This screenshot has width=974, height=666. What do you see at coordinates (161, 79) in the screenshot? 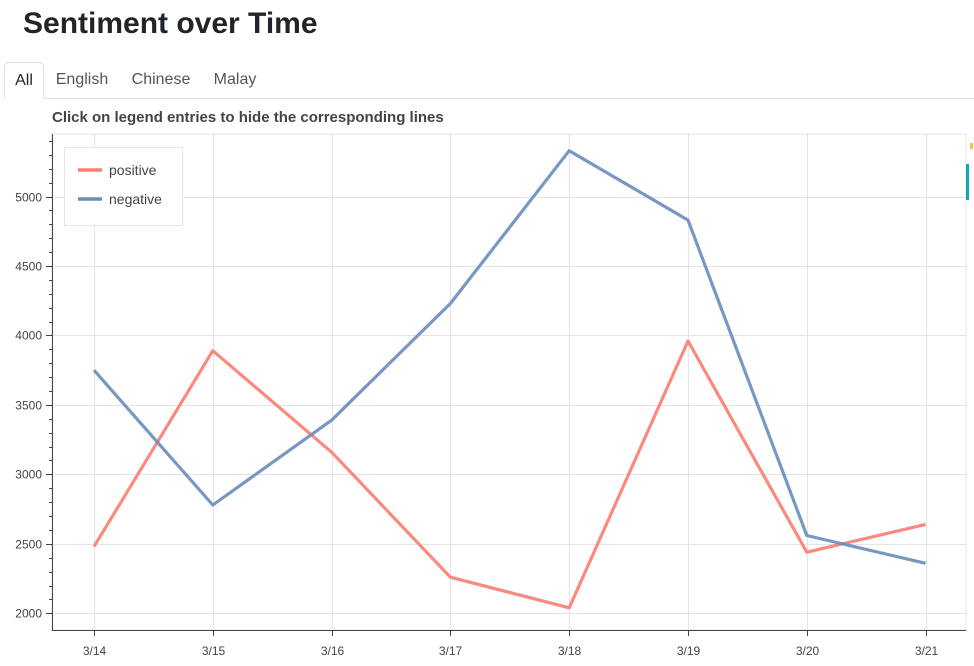
I see `tab-chinese: Chinese` at bounding box center [161, 79].